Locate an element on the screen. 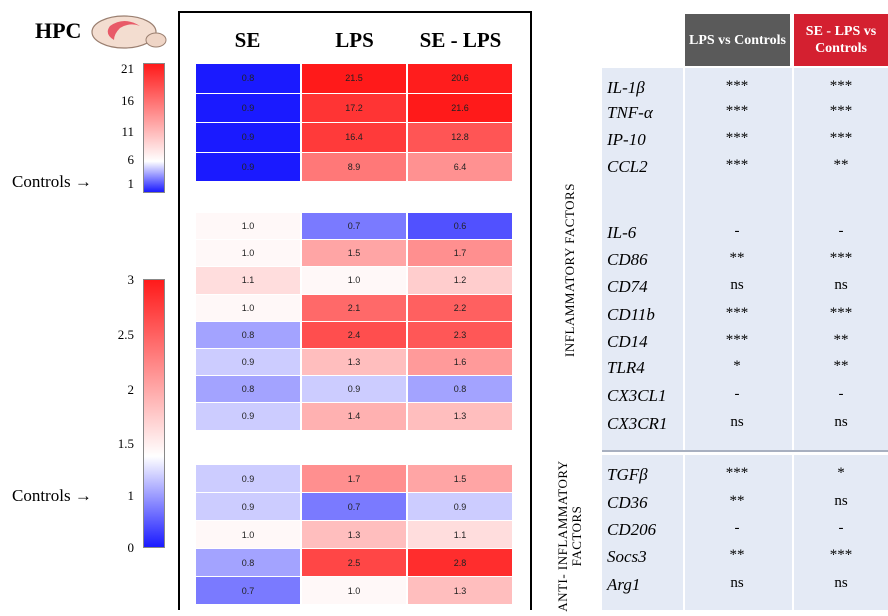 This screenshot has width=888, height=616. colorbar-top is located at coordinates (154, 128).